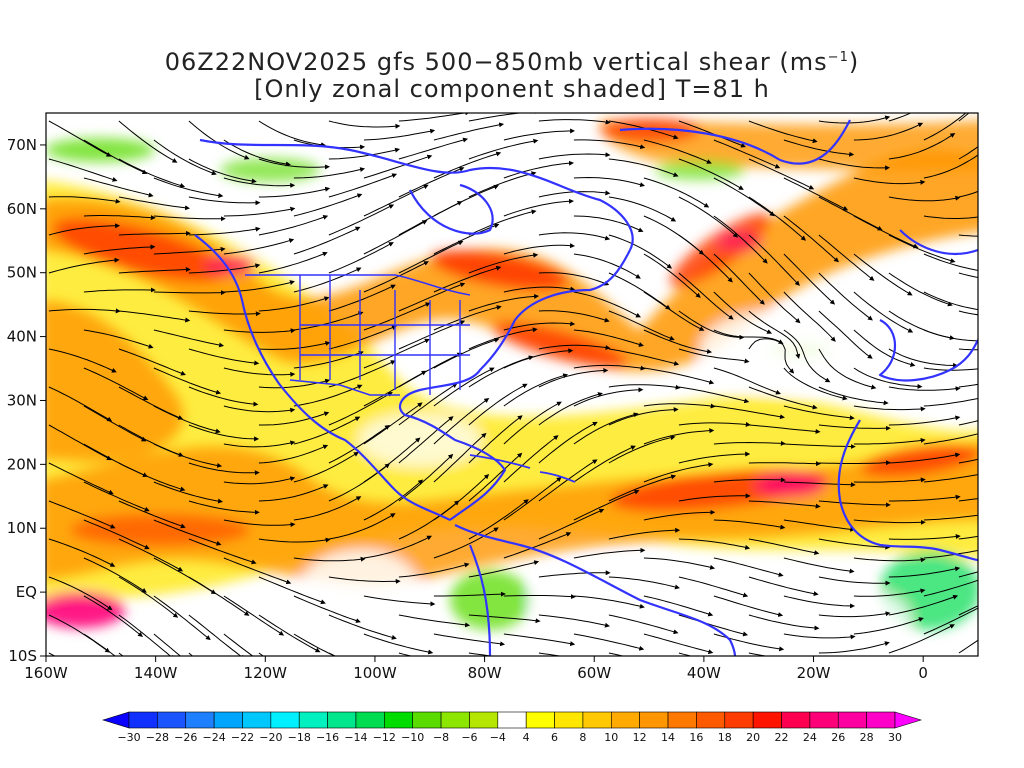 The width and height of the screenshot is (1024, 768). Describe the element at coordinates (412, 737) in the screenshot. I see `colorbar-label: −10` at that location.